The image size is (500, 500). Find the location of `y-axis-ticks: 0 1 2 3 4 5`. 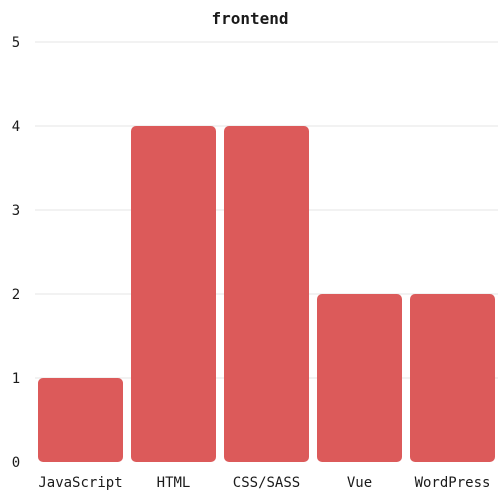

y-axis-ticks: 0 1 2 3 4 5 is located at coordinates (16, 253).